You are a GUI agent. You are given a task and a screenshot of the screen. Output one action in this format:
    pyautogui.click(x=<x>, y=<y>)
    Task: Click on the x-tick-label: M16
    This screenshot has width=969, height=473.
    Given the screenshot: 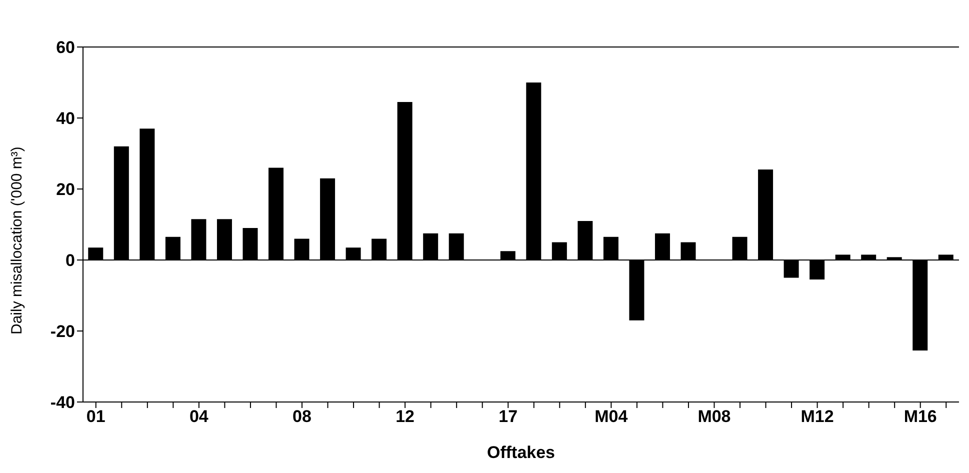 What is the action you would take?
    pyautogui.click(x=920, y=416)
    